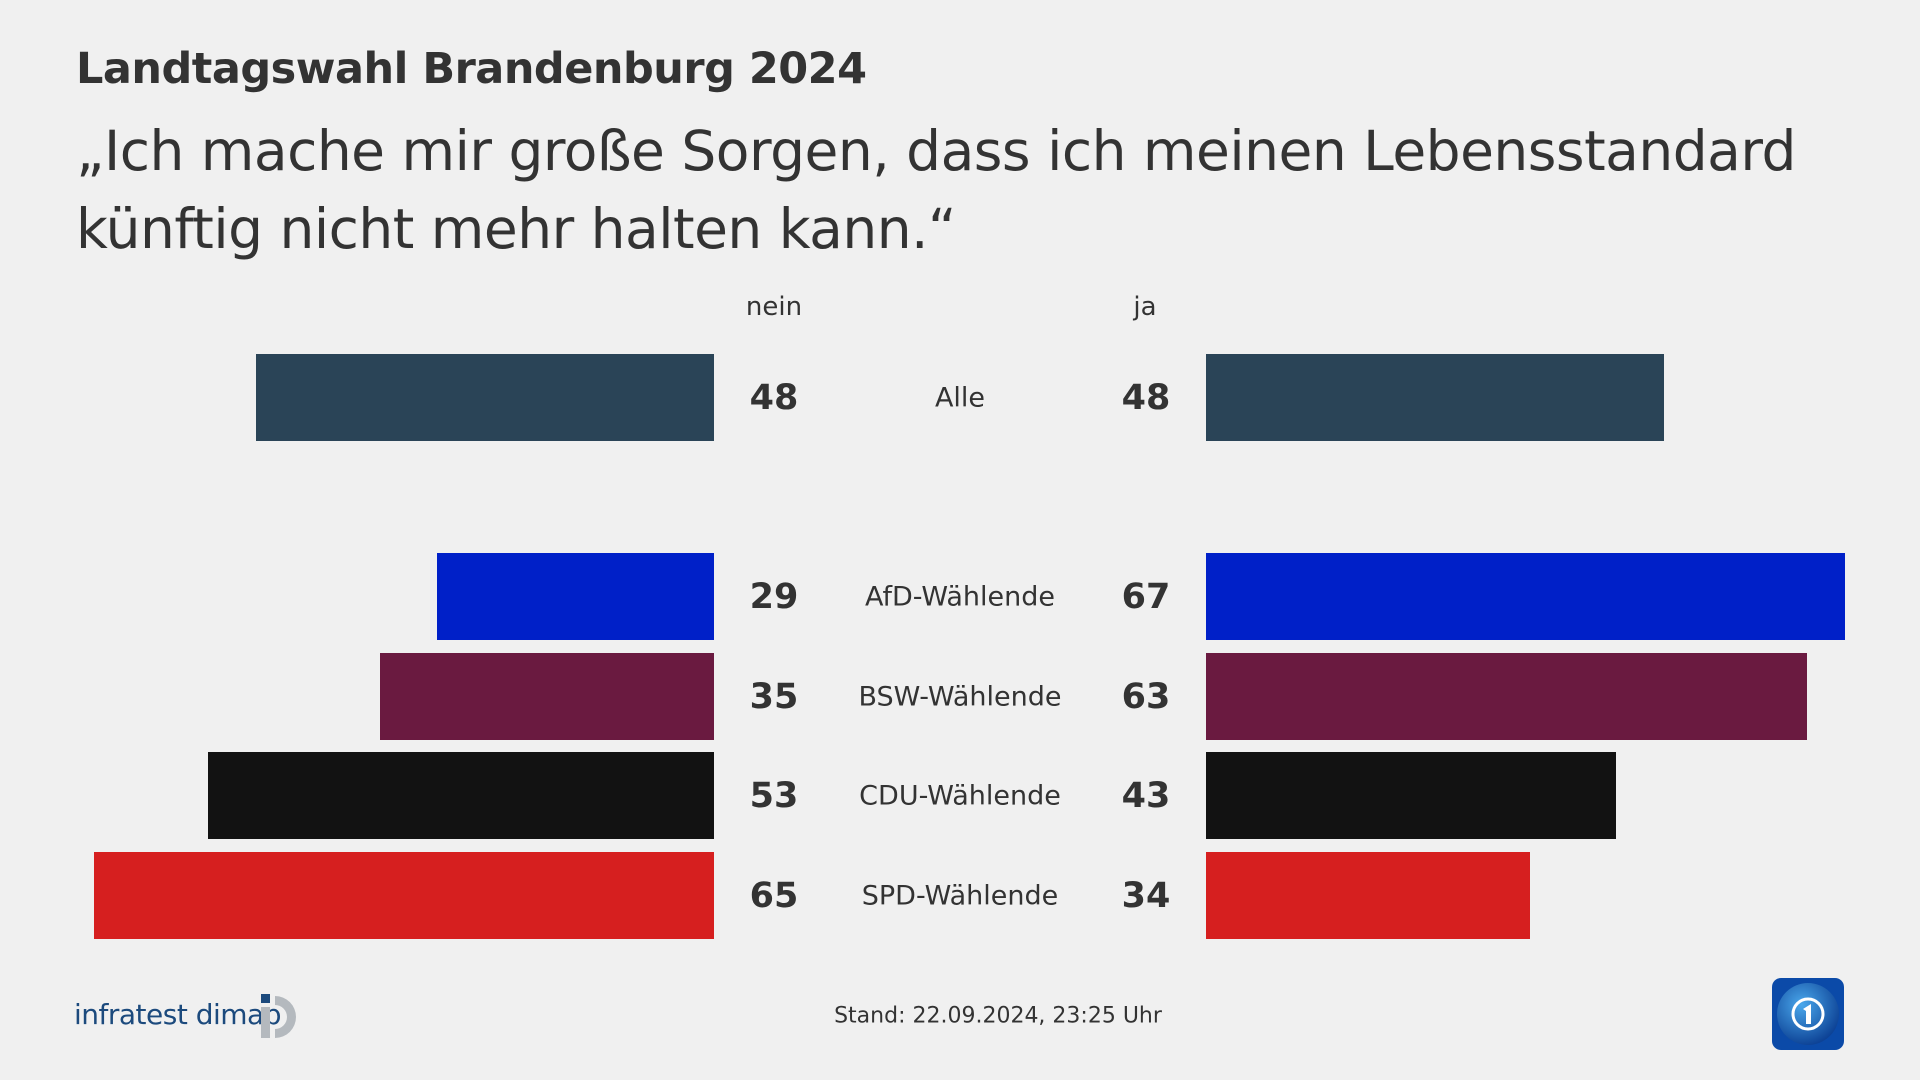 Image resolution: width=1920 pixels, height=1080 pixels. Describe the element at coordinates (960, 397) in the screenshot. I see `category-label-alle: Alle` at that location.